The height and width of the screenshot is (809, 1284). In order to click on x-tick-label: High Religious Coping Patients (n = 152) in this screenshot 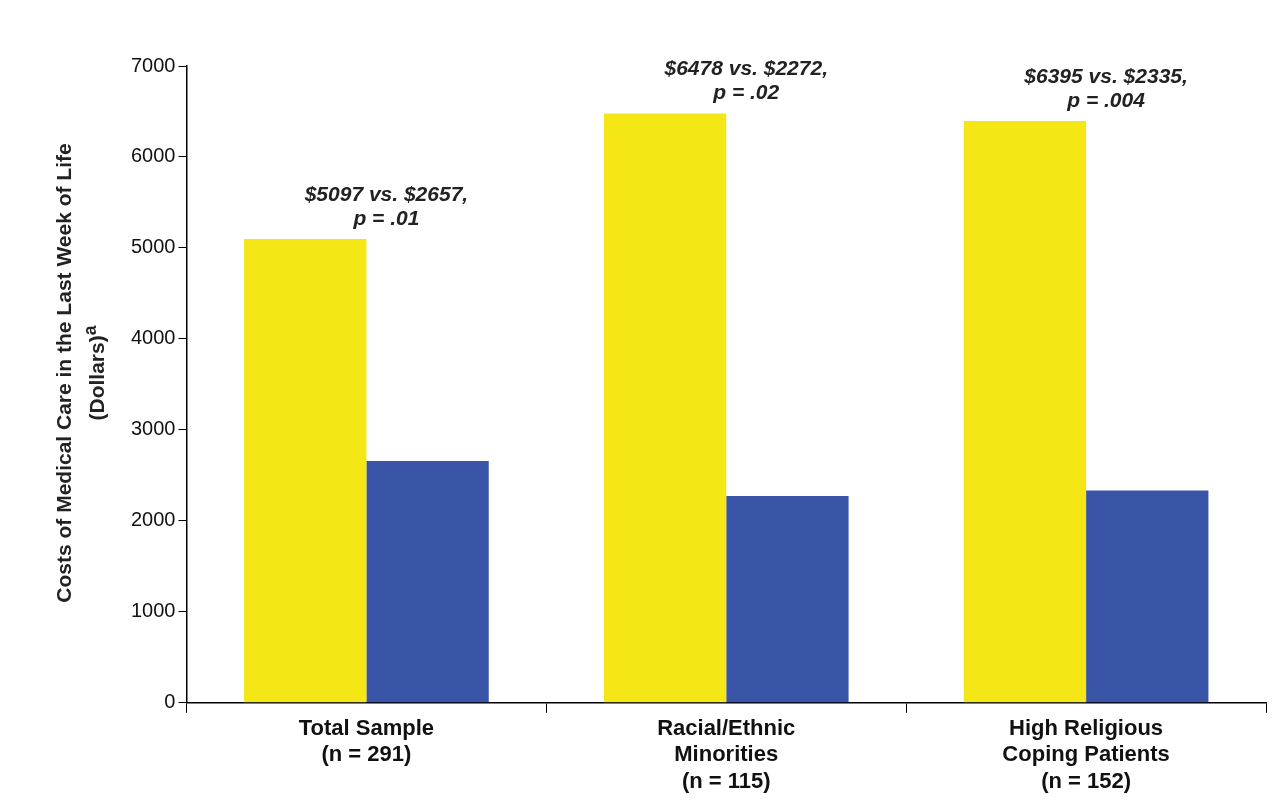, I will do `click(1086, 754)`.